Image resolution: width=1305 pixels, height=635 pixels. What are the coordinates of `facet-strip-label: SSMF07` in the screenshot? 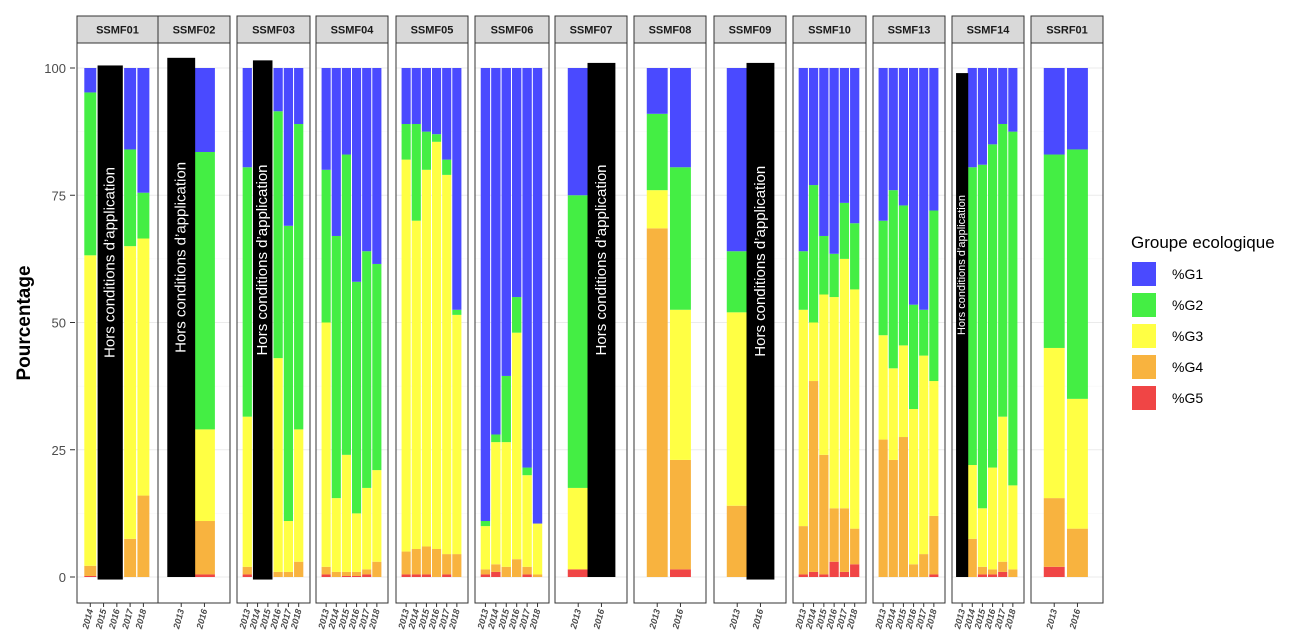 It's located at (591, 31).